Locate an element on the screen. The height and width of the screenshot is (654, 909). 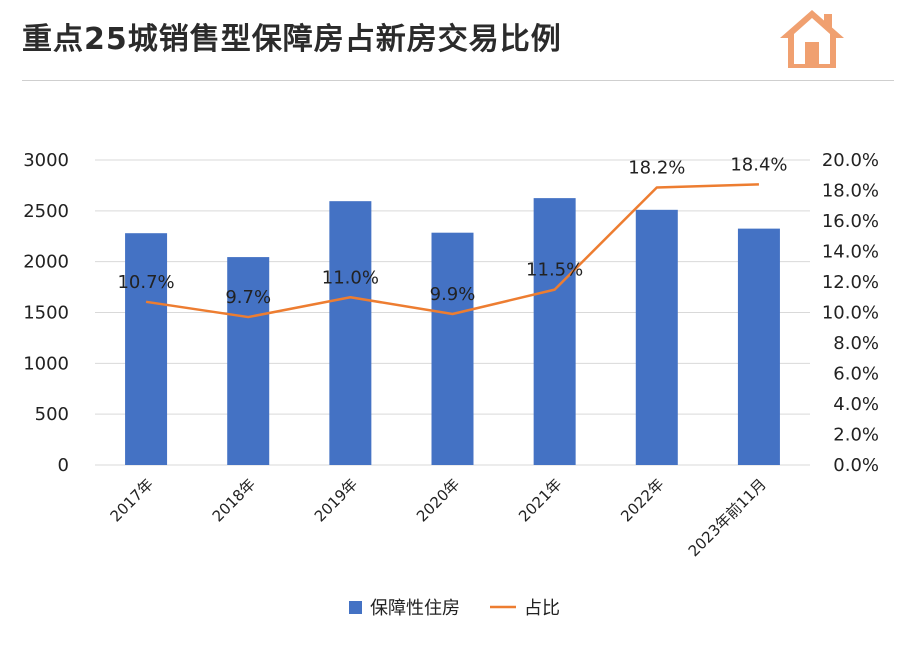
right-tick-label: 20.0% is located at coordinates (850, 160).